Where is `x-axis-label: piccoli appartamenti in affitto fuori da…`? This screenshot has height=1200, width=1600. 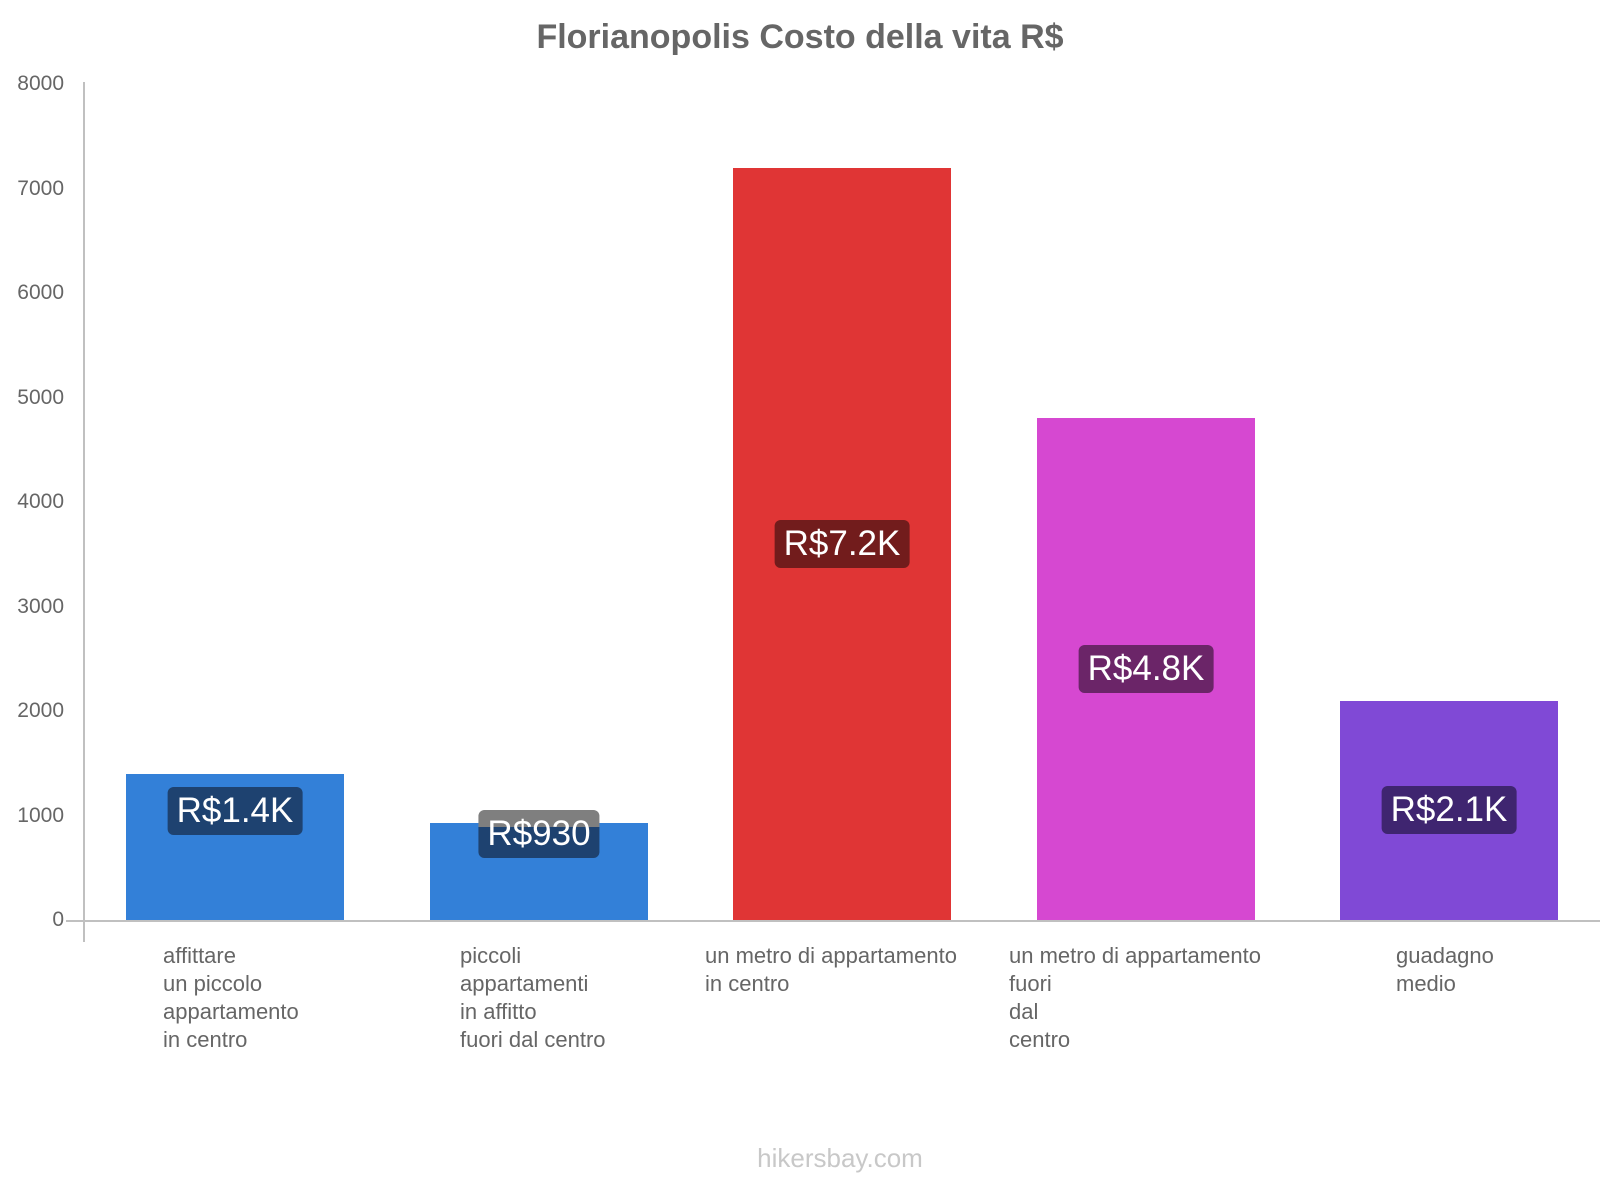
x-axis-label: piccoli appartamenti in affitto fuori da… is located at coordinates (533, 997).